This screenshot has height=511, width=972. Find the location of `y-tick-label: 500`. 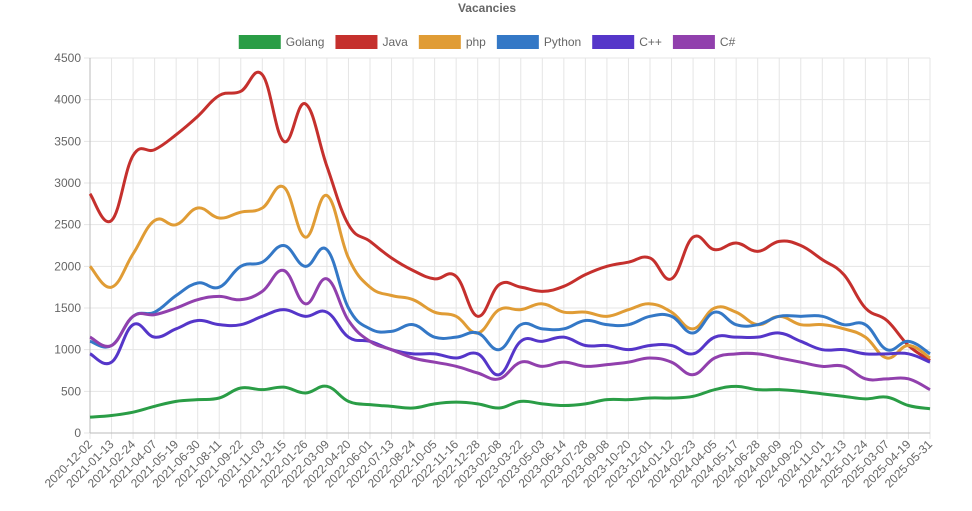

y-tick-label: 500 is located at coordinates (71, 391).